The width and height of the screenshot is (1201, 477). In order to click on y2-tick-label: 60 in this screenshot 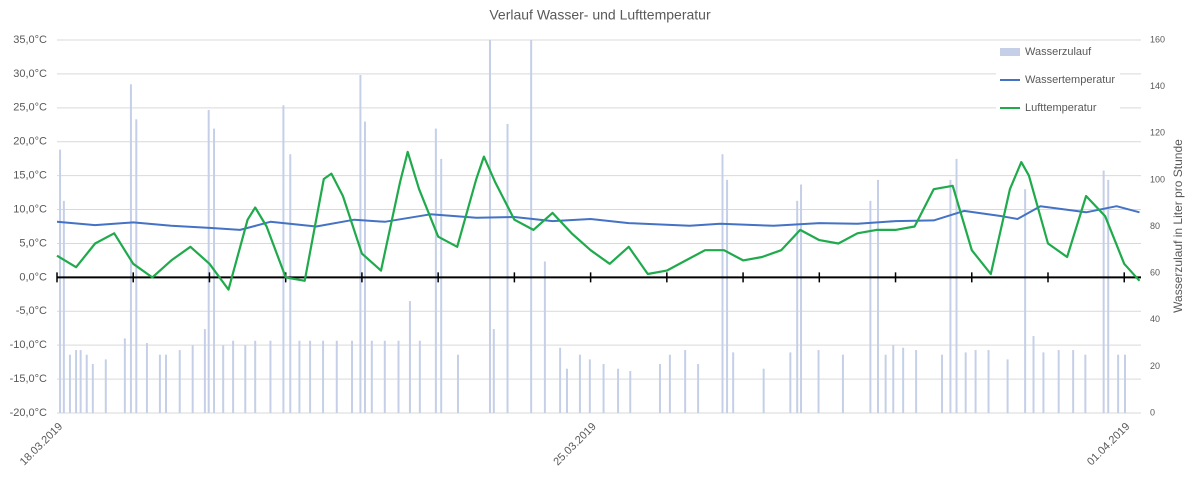, I will do `click(1155, 273)`.